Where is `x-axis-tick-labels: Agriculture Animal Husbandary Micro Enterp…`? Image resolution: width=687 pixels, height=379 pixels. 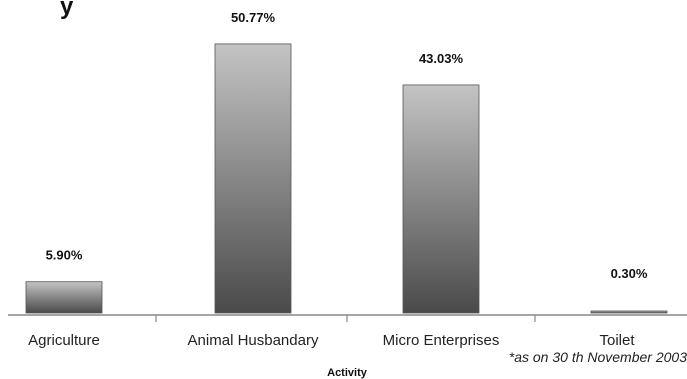 x-axis-tick-labels: Agriculture Animal Husbandary Micro Enterp… is located at coordinates (331, 340).